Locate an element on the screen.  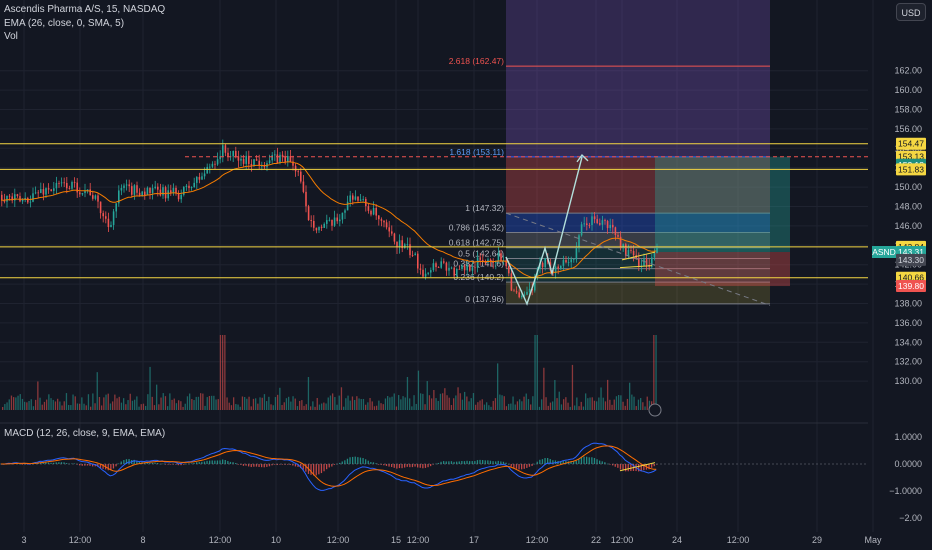
macd-signal-line is located at coordinates (329, 466).